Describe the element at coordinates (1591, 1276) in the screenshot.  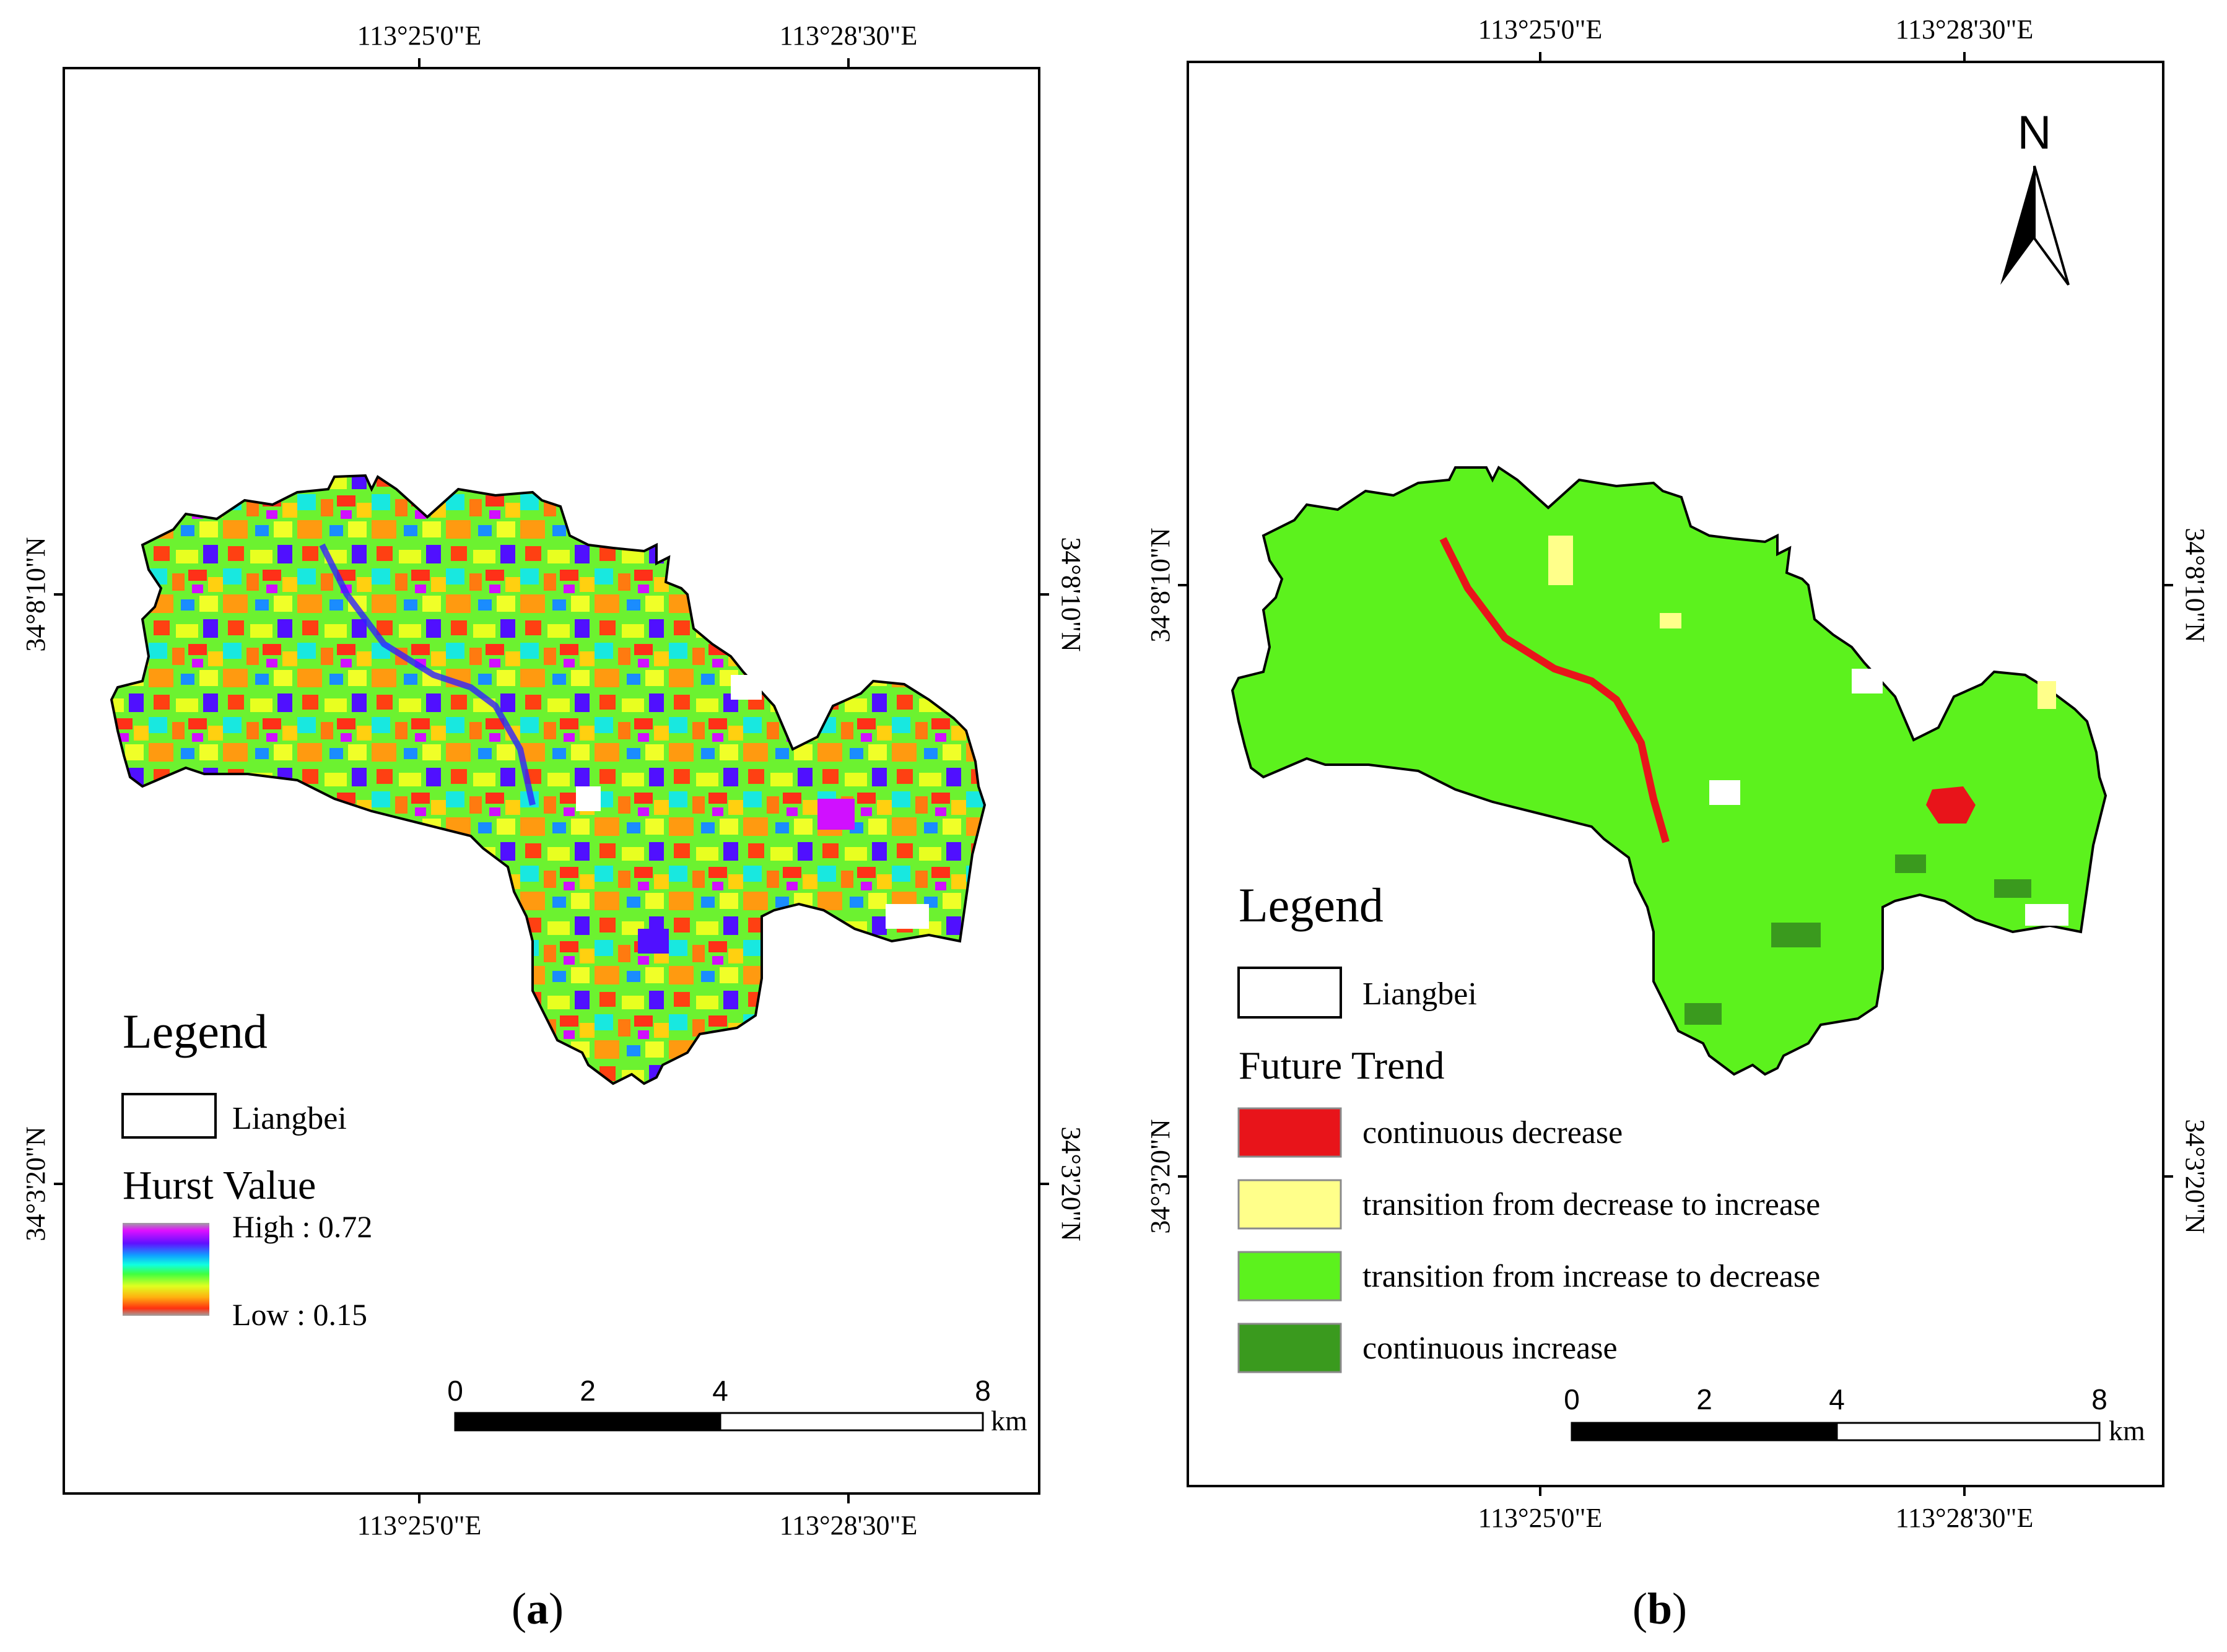
I see `legend-label-increase-to-decrease: transition from increase to decrease` at that location.